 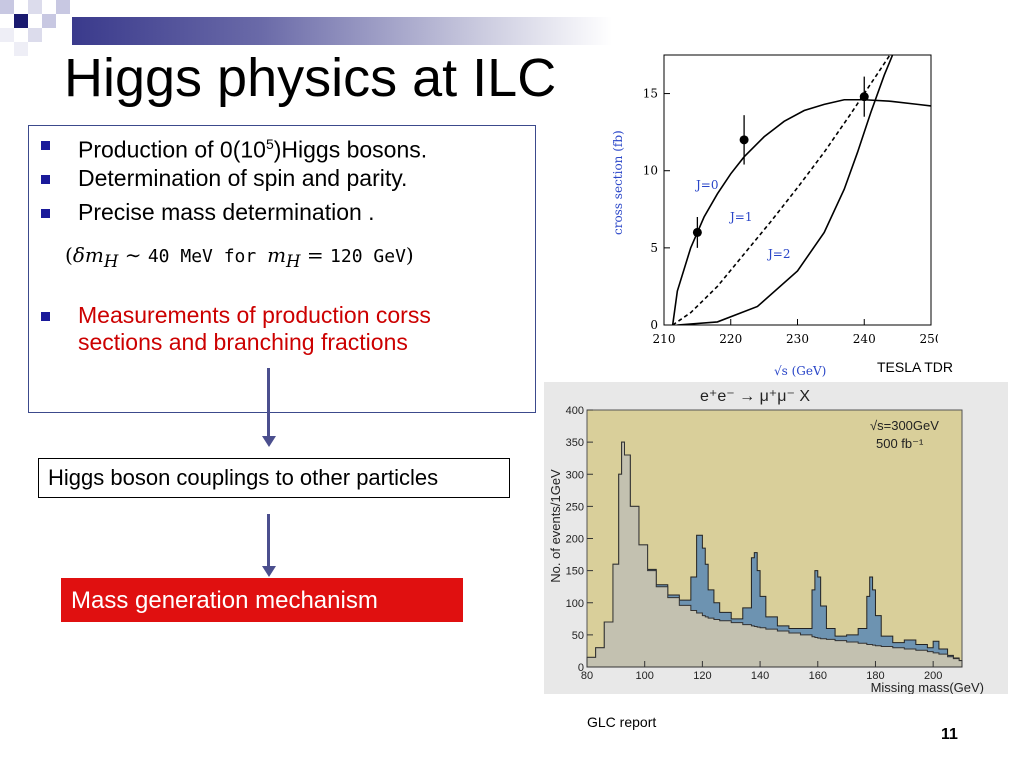 What do you see at coordinates (555, 526) in the screenshot?
I see `y-axis-label: No. of events/1GeV` at bounding box center [555, 526].